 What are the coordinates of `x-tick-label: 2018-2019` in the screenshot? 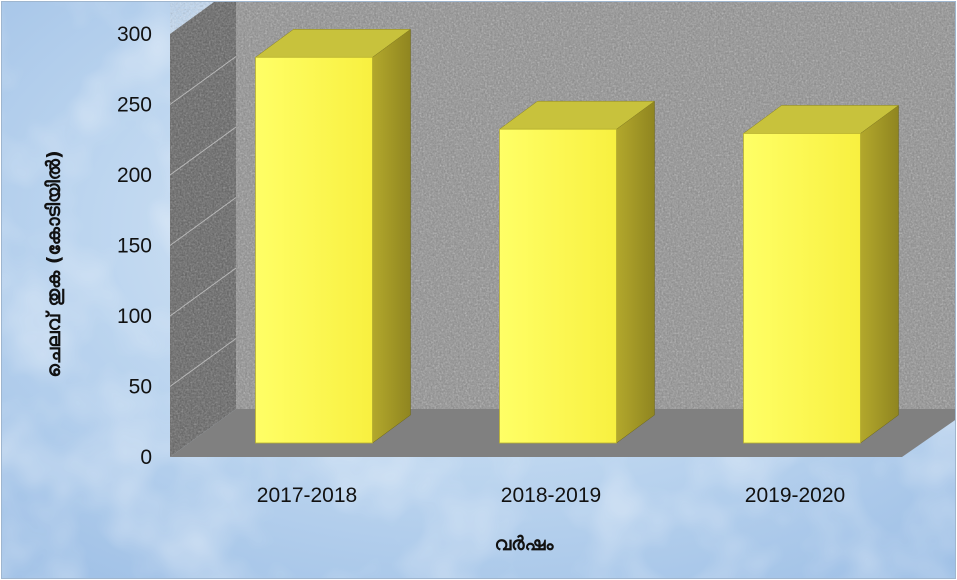 It's located at (551, 495).